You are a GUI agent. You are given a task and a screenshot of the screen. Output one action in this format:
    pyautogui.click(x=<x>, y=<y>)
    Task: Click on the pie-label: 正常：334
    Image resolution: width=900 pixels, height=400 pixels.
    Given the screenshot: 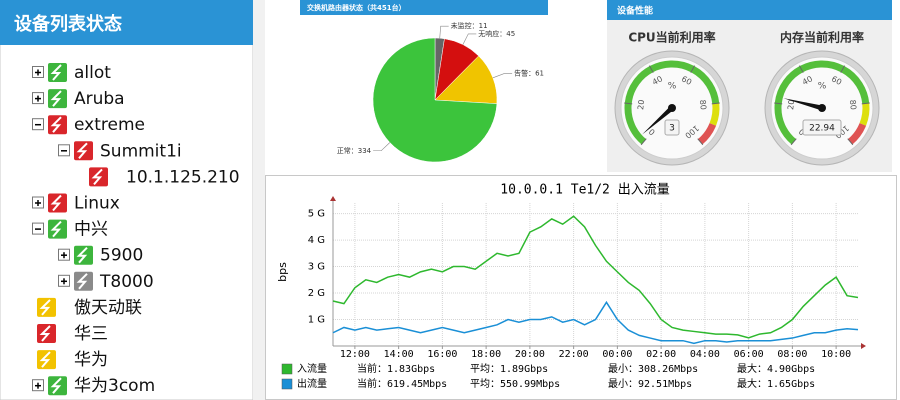 What is the action you would take?
    pyautogui.click(x=354, y=150)
    